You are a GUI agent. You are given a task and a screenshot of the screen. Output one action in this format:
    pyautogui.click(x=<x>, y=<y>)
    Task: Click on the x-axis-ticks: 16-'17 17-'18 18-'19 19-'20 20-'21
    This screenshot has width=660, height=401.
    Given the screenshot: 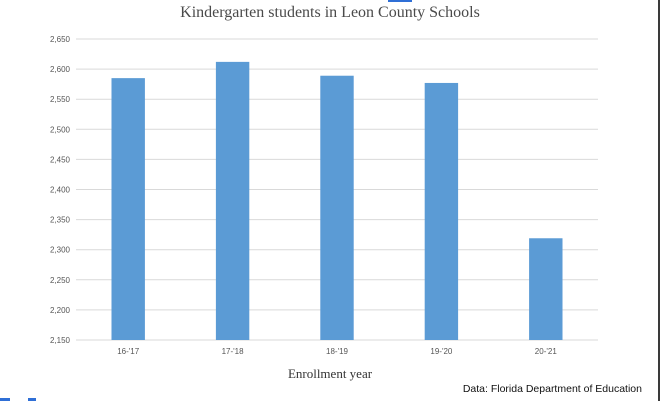 What is the action you would take?
    pyautogui.click(x=337, y=351)
    